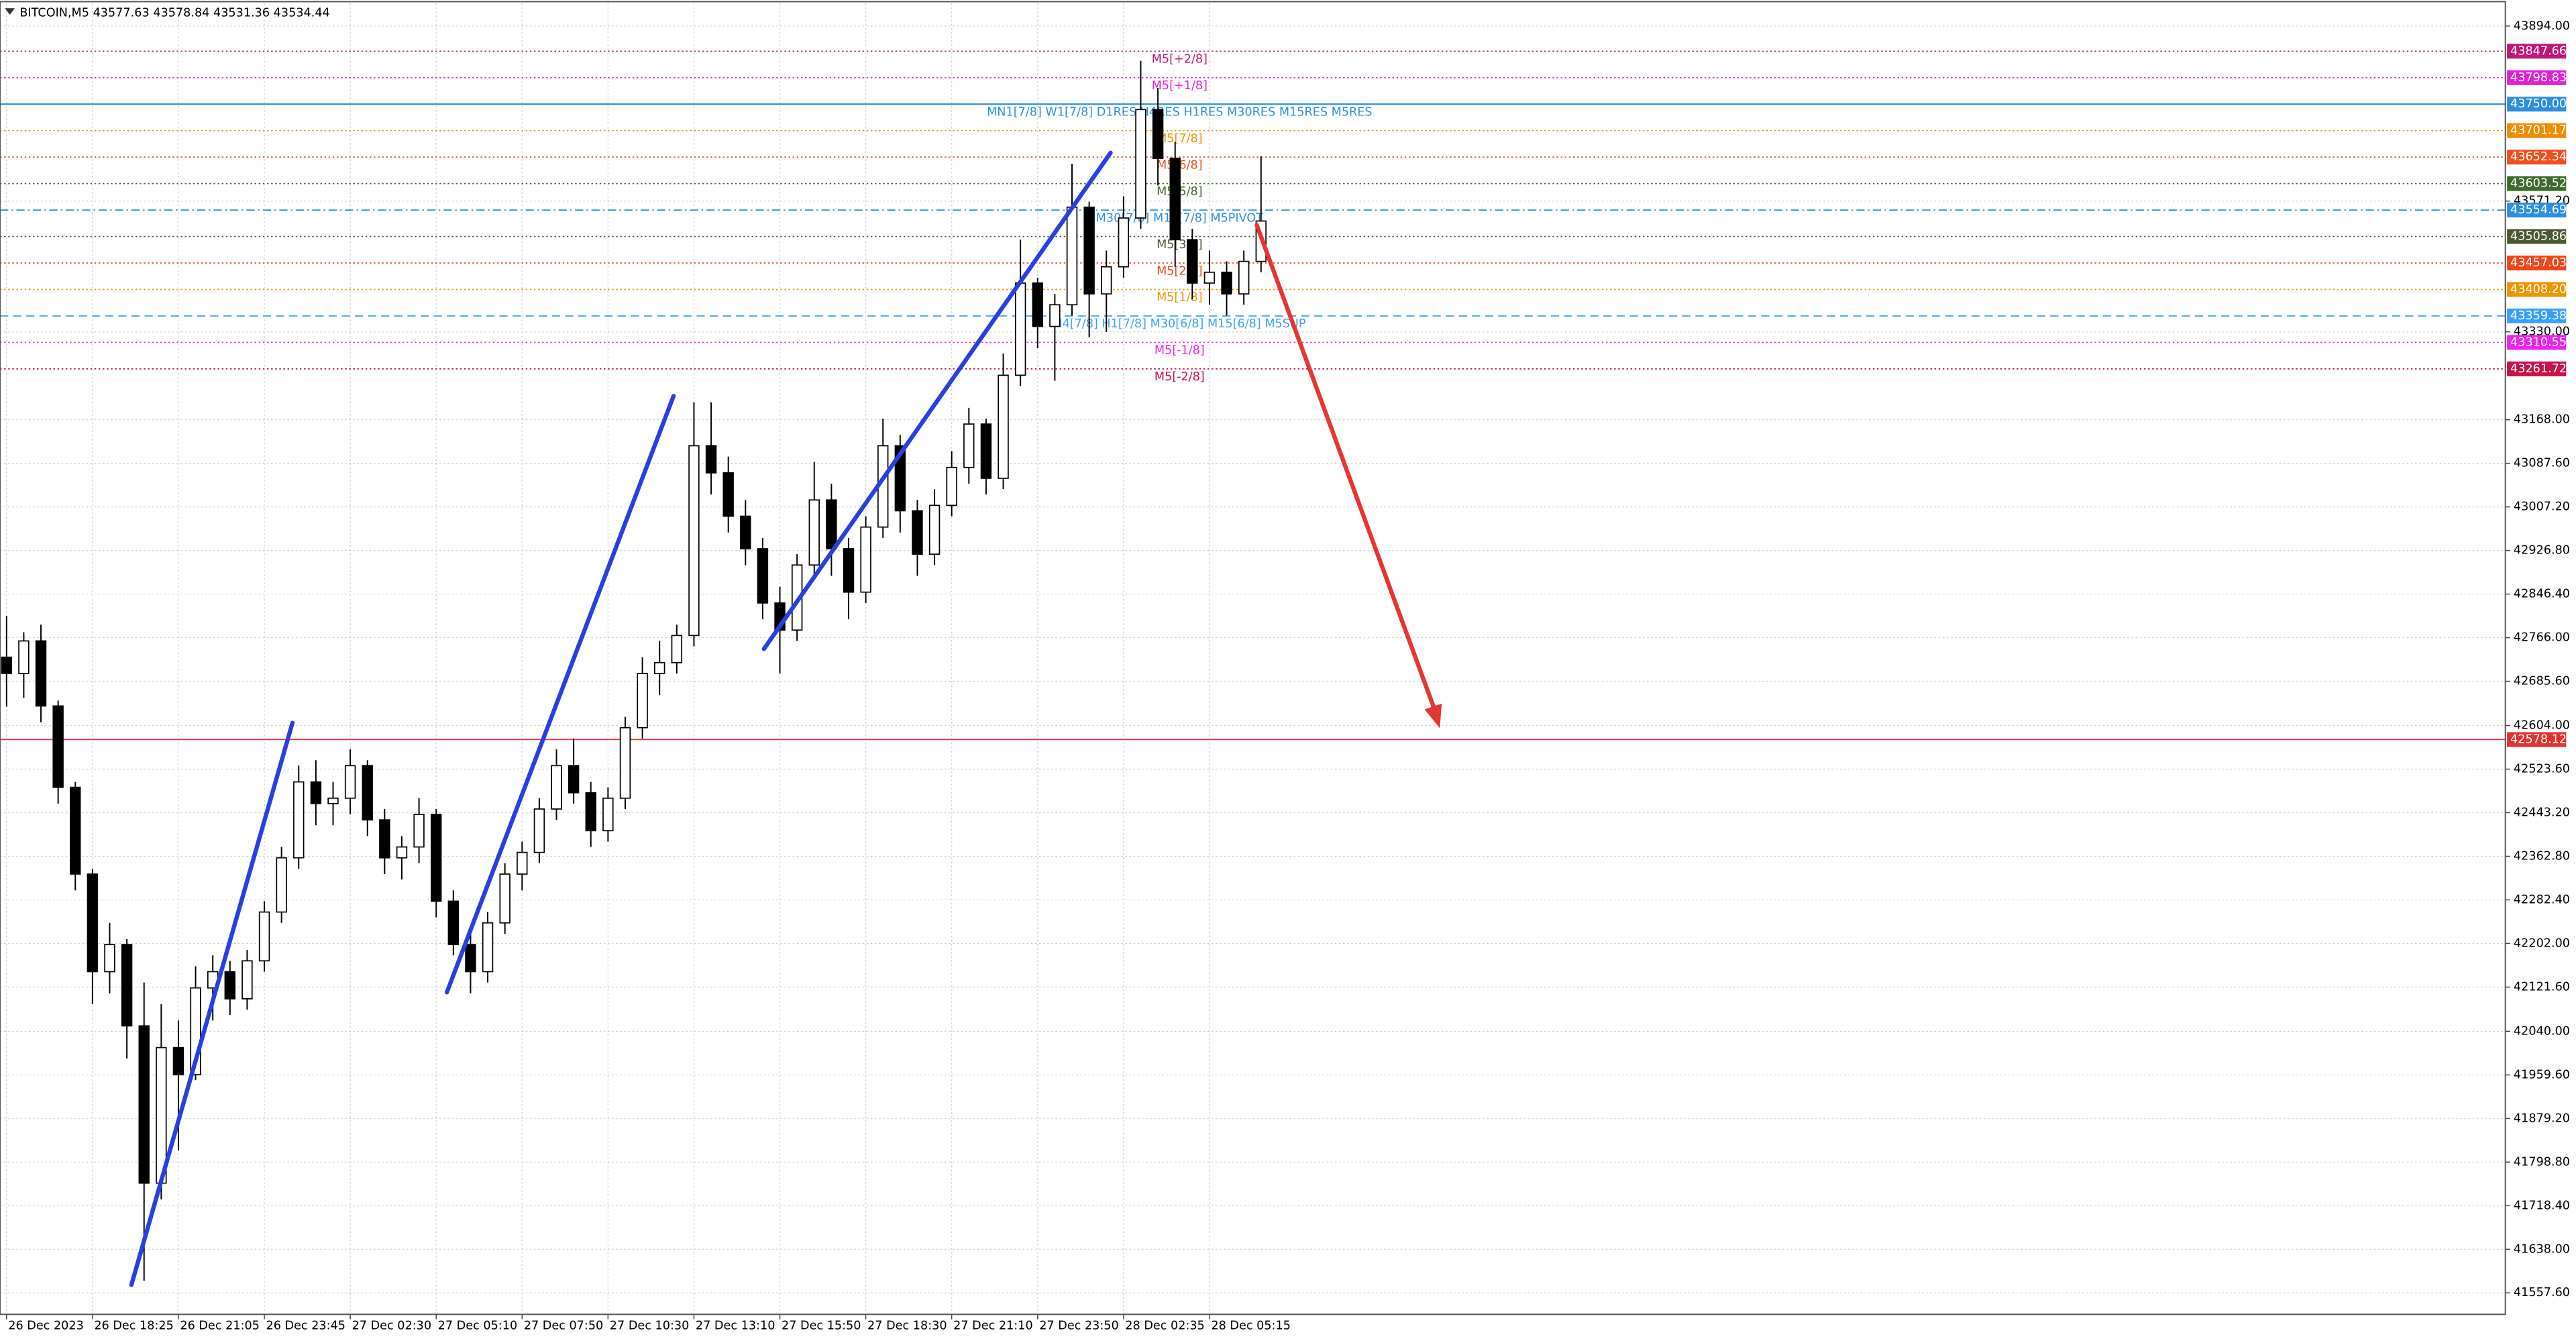 Image resolution: width=2576 pixels, height=1339 pixels. Describe the element at coordinates (2542, 26) in the screenshot. I see `y-tick-label: 43894.00` at that location.